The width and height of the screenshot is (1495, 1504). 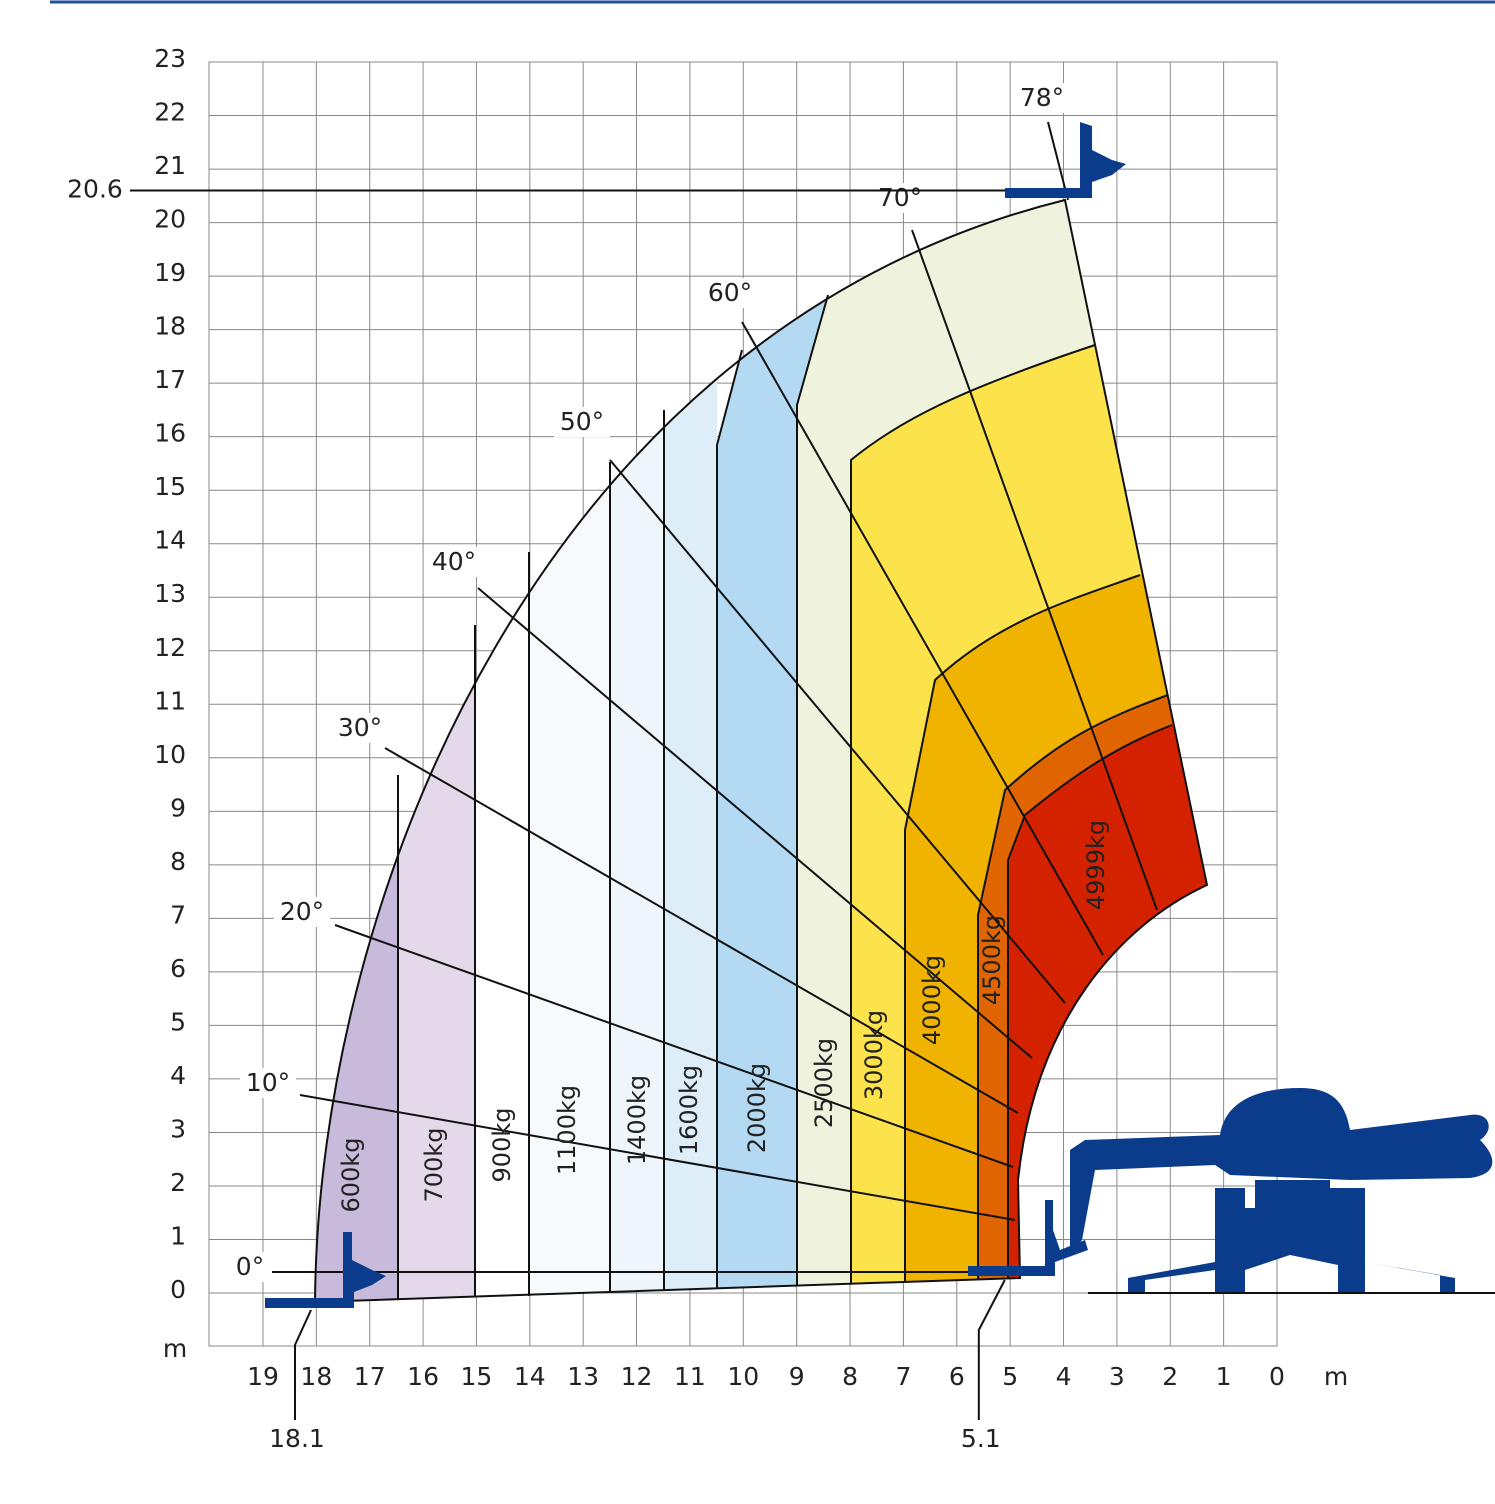 I want to click on dimension-label: 18.1, so click(x=297, y=1438).